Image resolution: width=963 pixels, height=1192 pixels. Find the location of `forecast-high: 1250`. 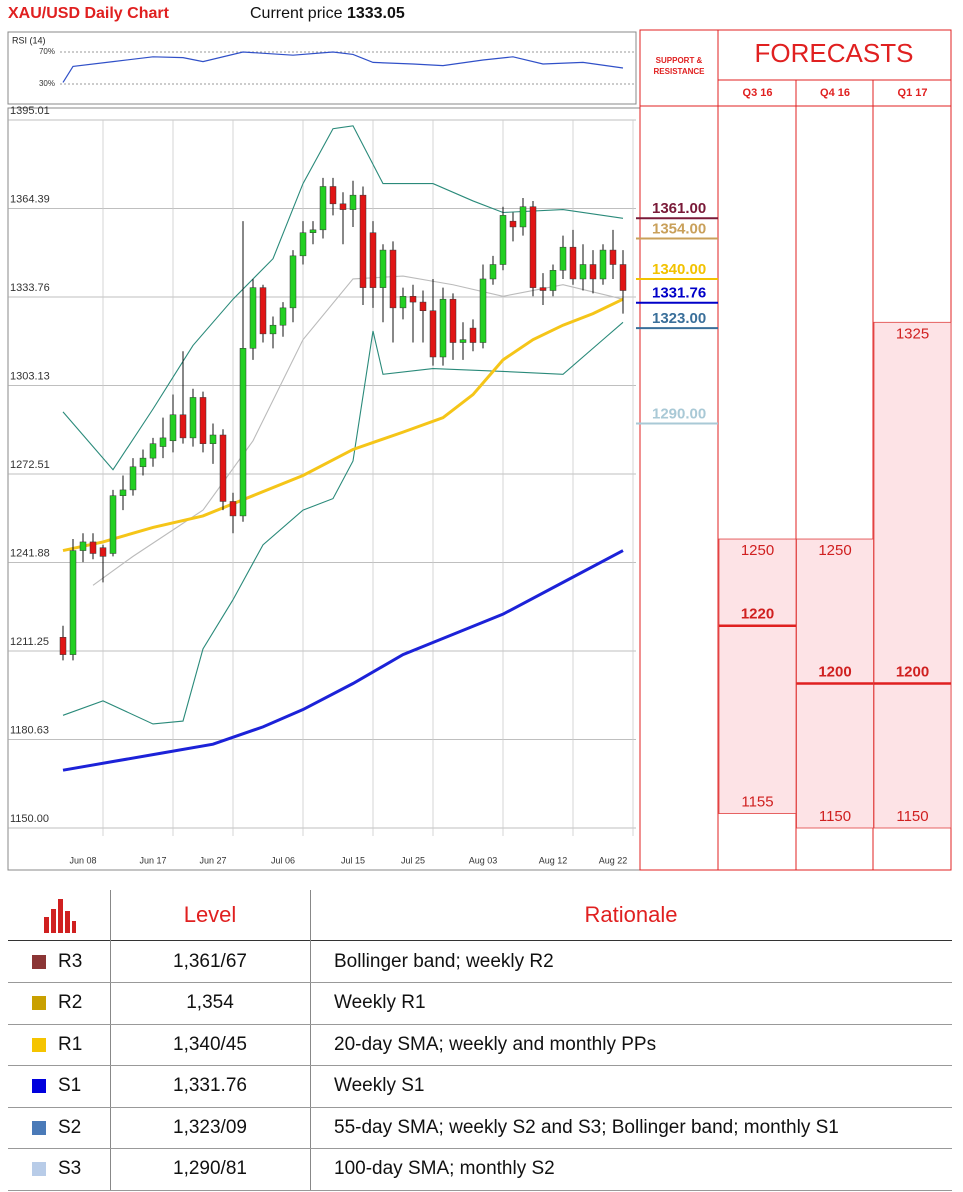

forecast-high: 1250 is located at coordinates (834, 550).